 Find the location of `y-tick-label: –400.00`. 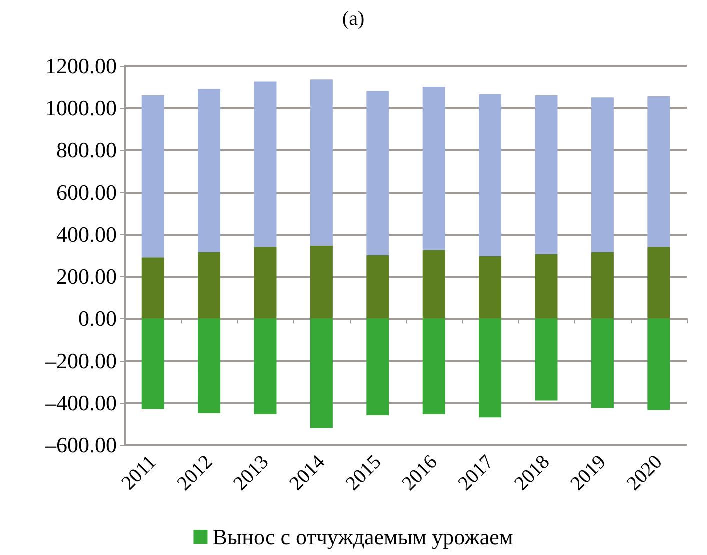

y-tick-label: –400.00 is located at coordinates (80, 403).